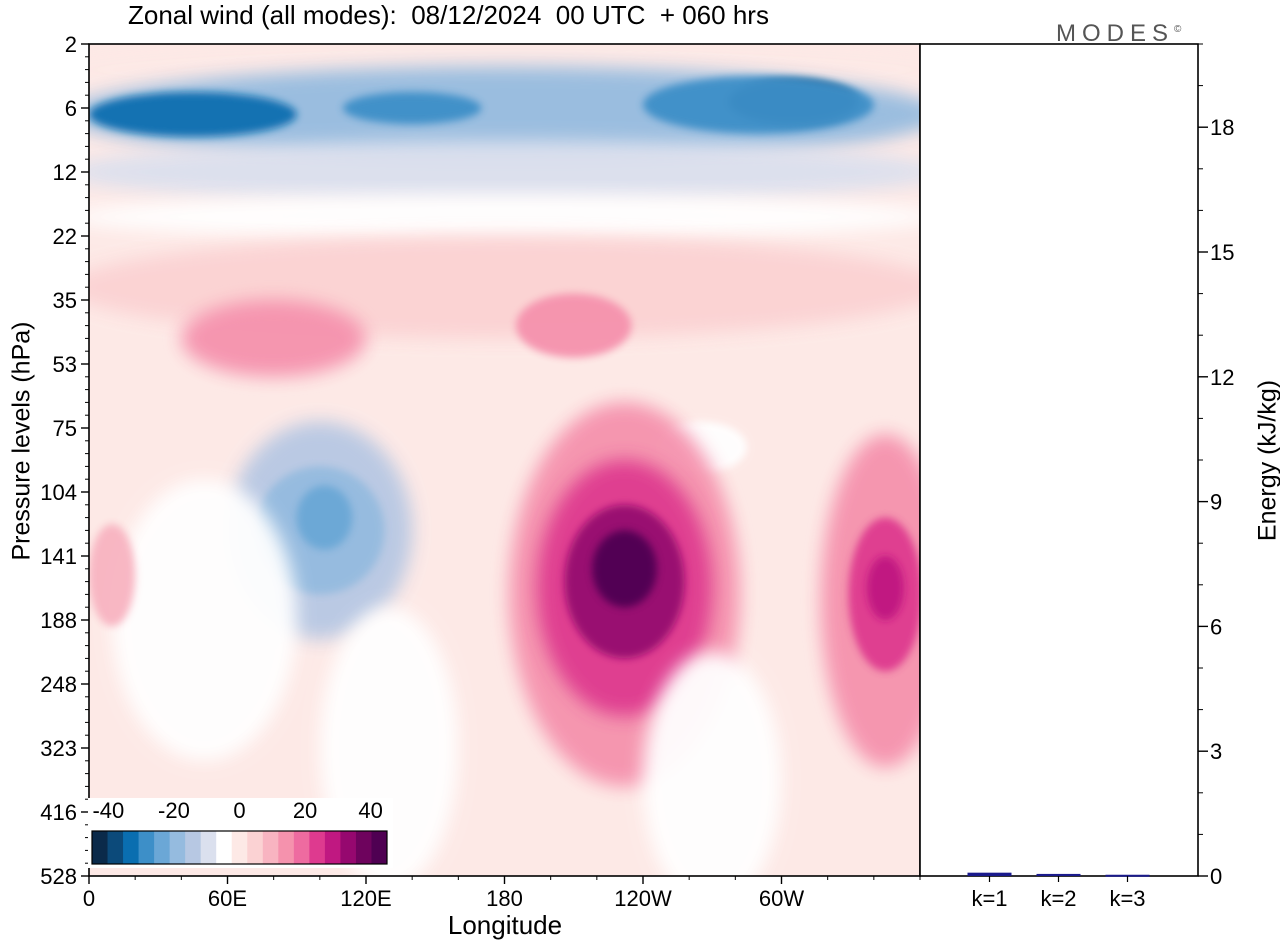 This screenshot has width=1280, height=942. What do you see at coordinates (1222, 127) in the screenshot?
I see `energy-tick-label: 18` at bounding box center [1222, 127].